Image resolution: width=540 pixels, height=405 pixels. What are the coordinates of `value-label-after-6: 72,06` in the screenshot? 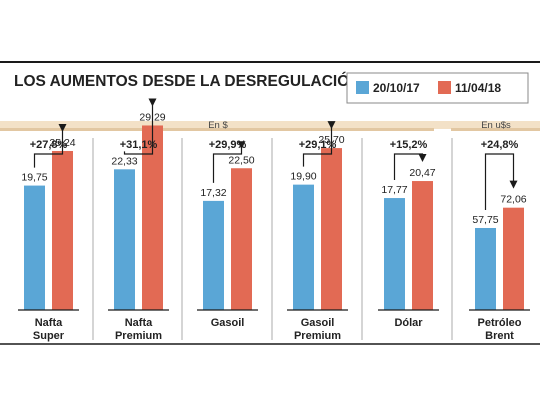 It's located at (513, 200).